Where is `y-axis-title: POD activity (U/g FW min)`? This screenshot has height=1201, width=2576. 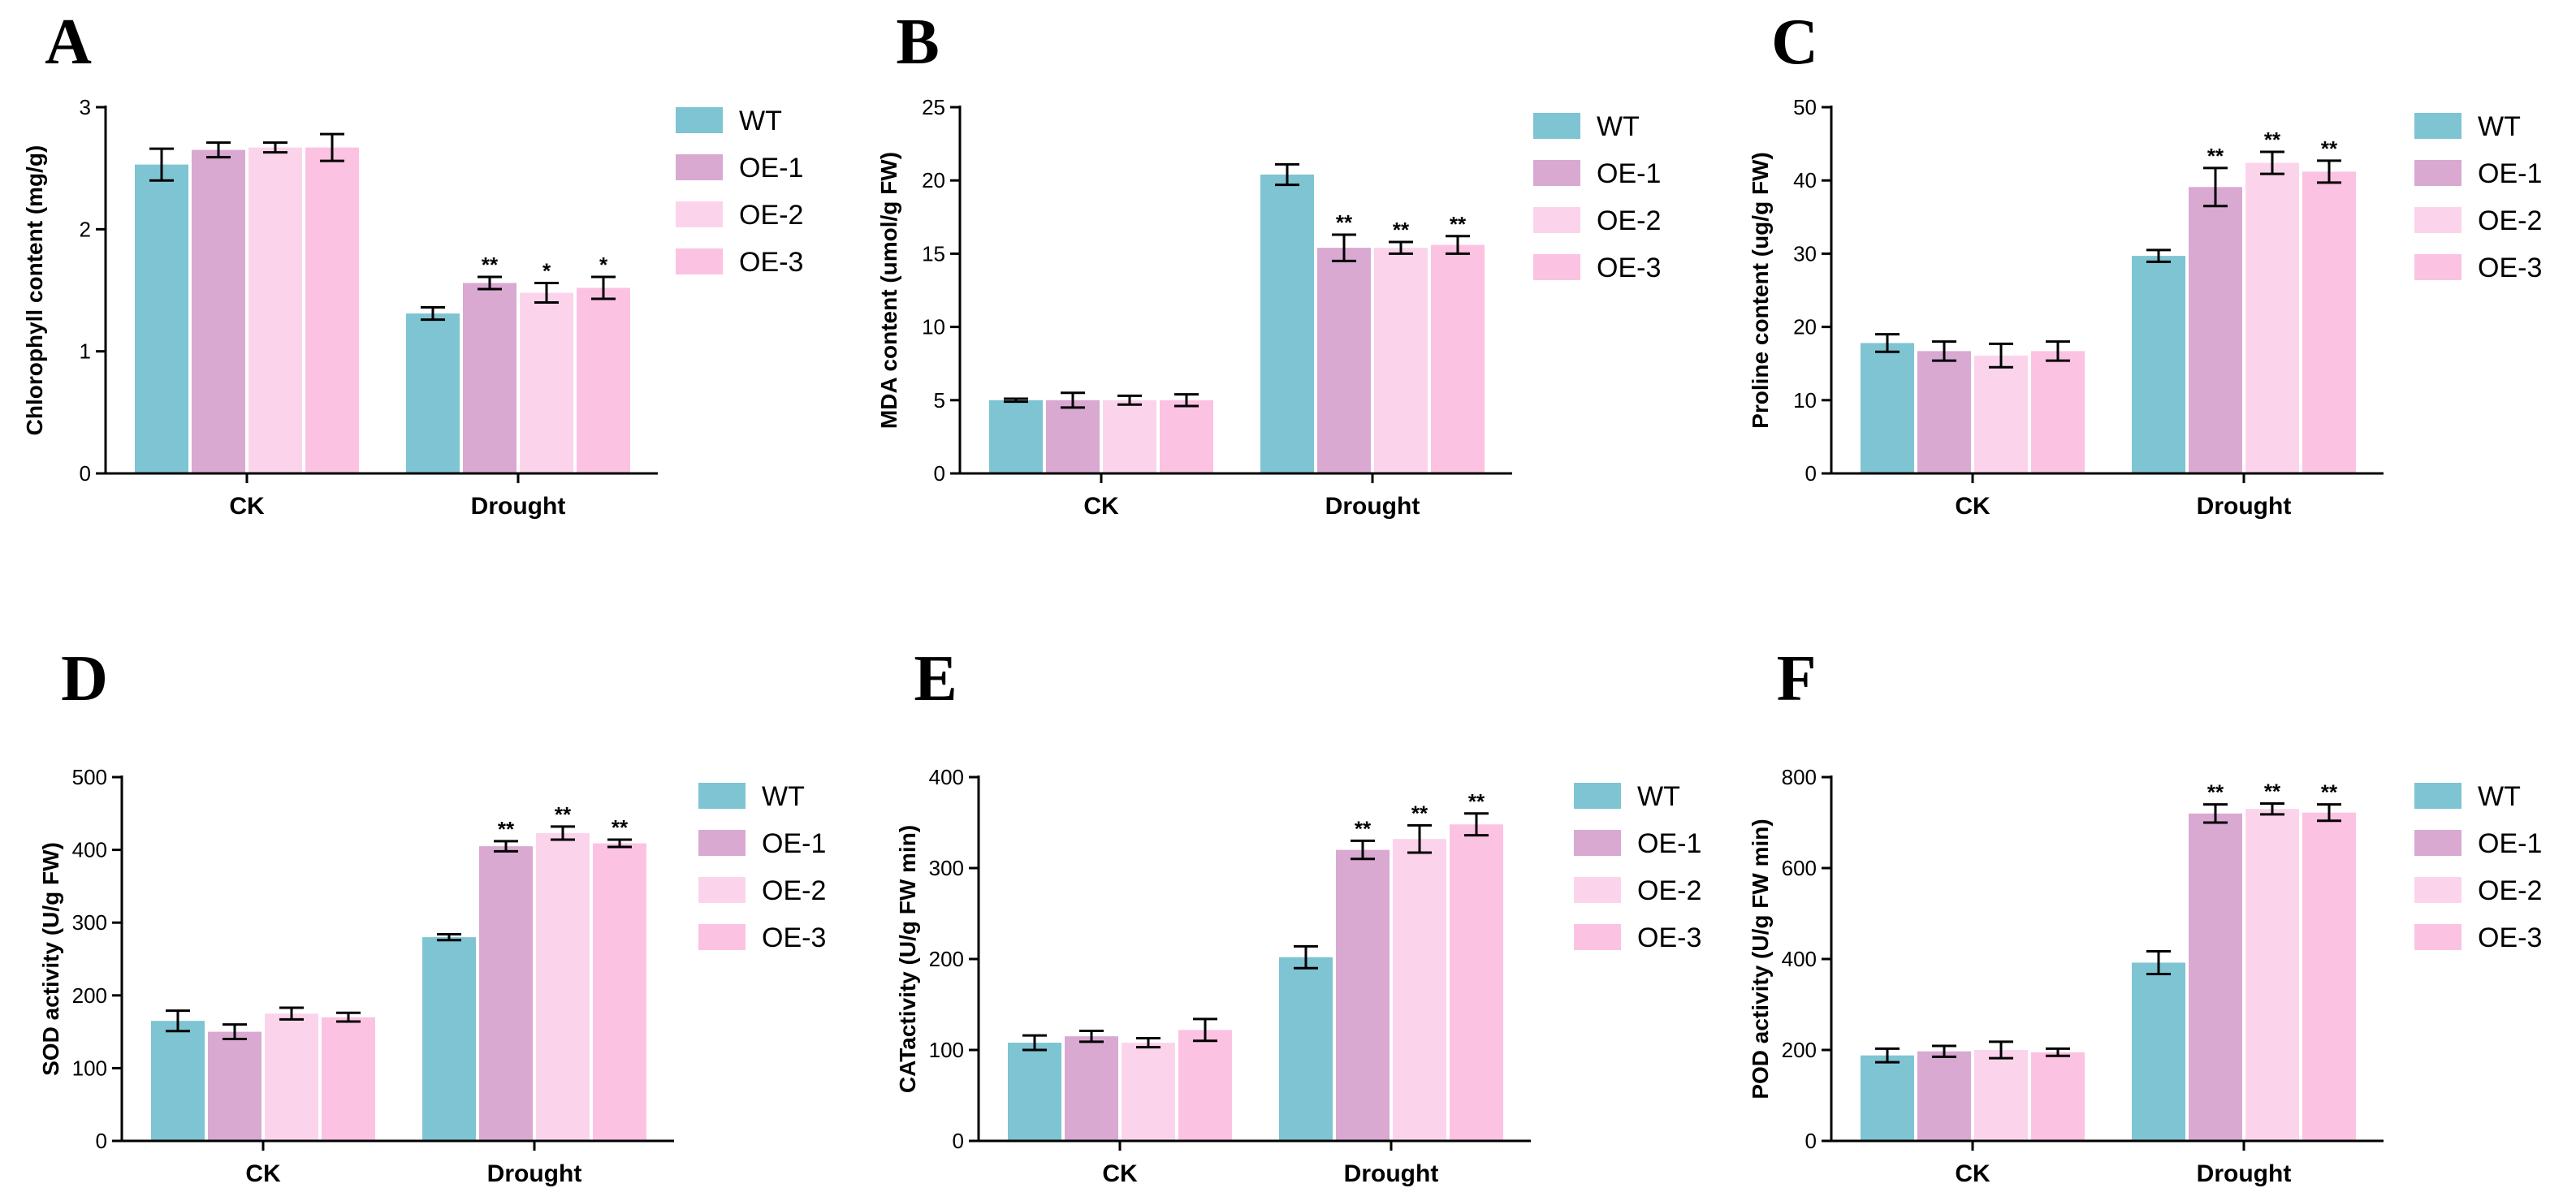
y-axis-title: POD activity (U/g FW min) is located at coordinates (1760, 959).